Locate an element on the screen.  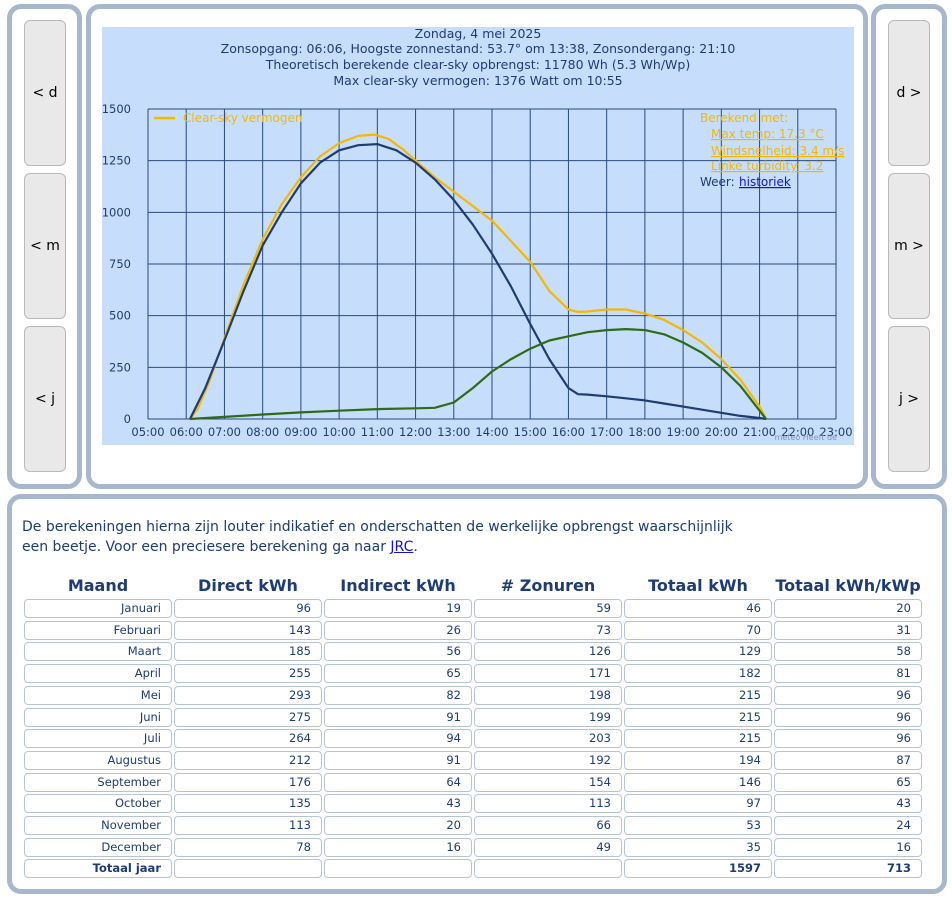
table-cell: 192 is located at coordinates (548, 760).